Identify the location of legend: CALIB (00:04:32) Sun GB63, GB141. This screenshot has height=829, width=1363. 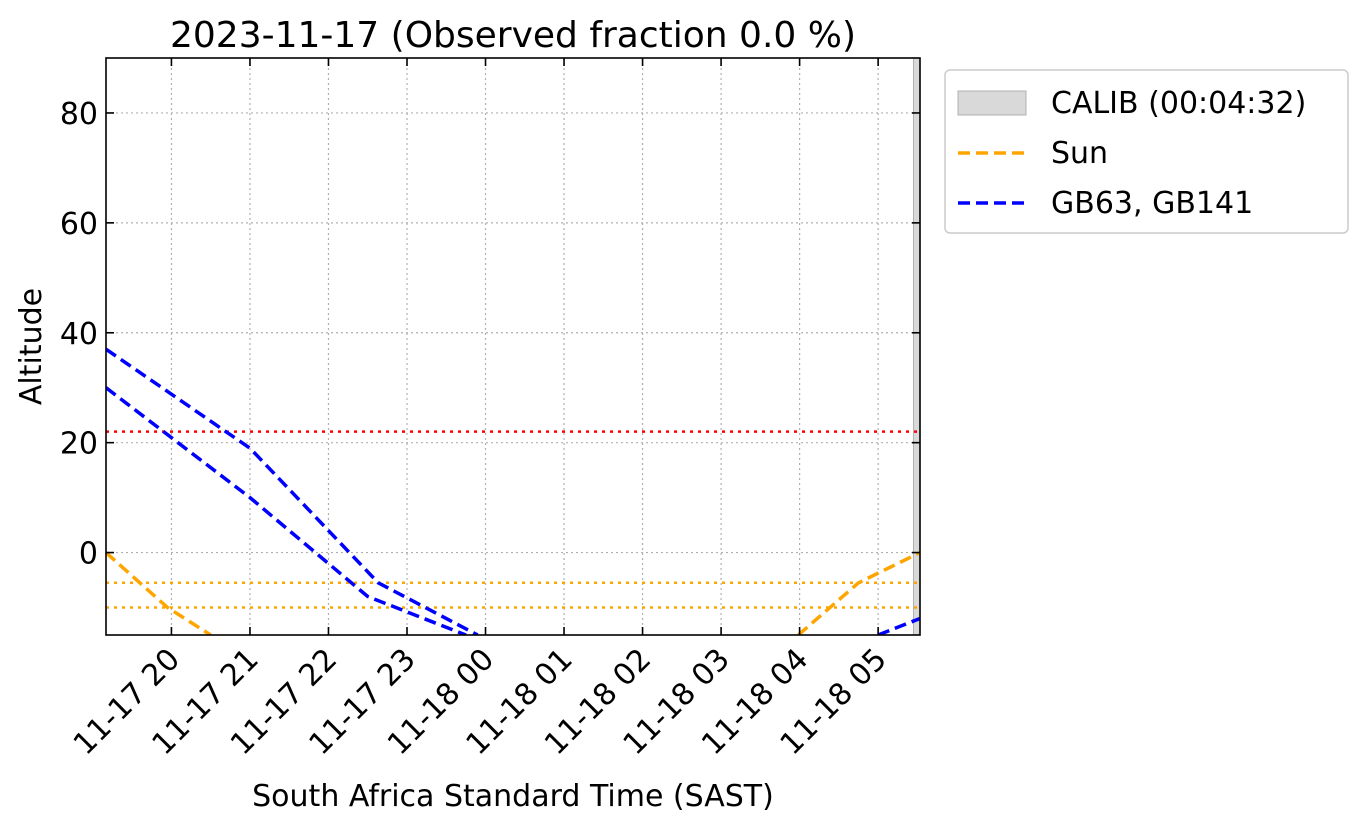
(1146, 151).